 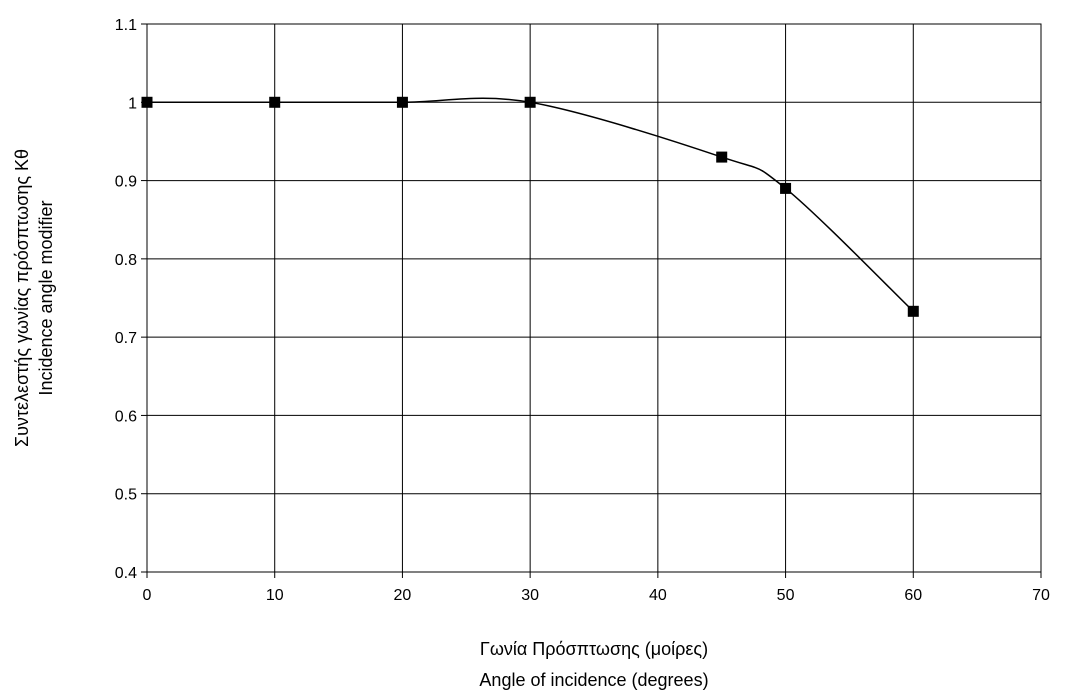 I want to click on x-tick-label: 20, so click(x=403, y=595).